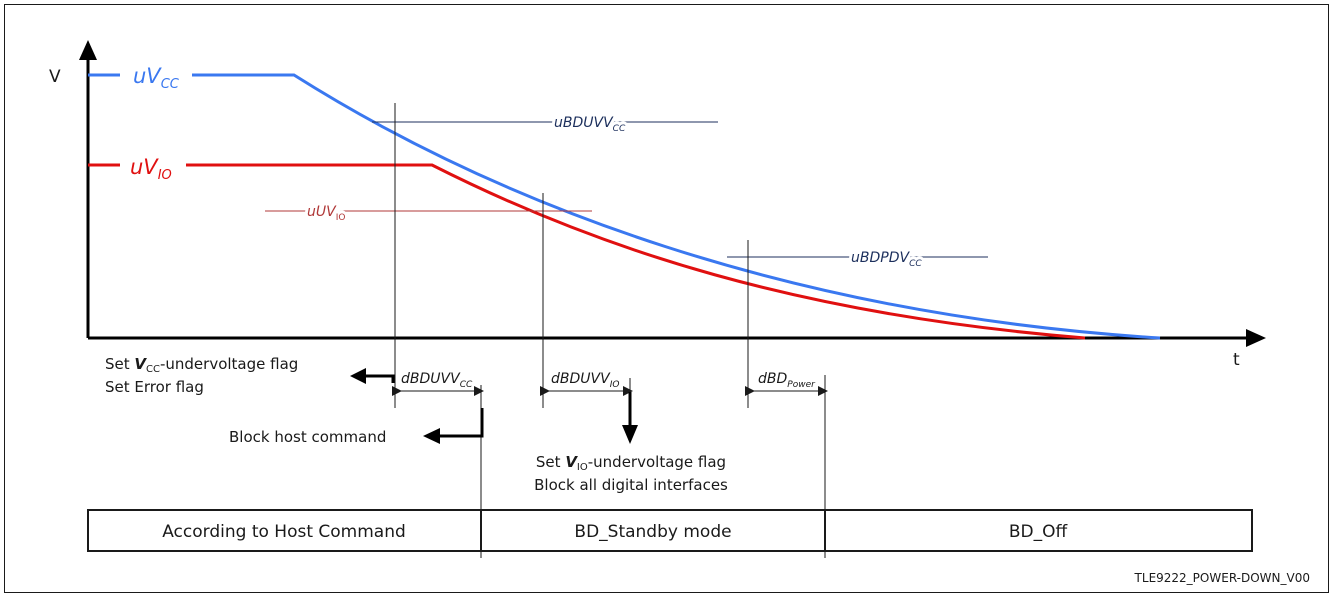 The height and width of the screenshot is (597, 1333). What do you see at coordinates (787, 380) in the screenshot?
I see `delay-label-power: dBDPower` at bounding box center [787, 380].